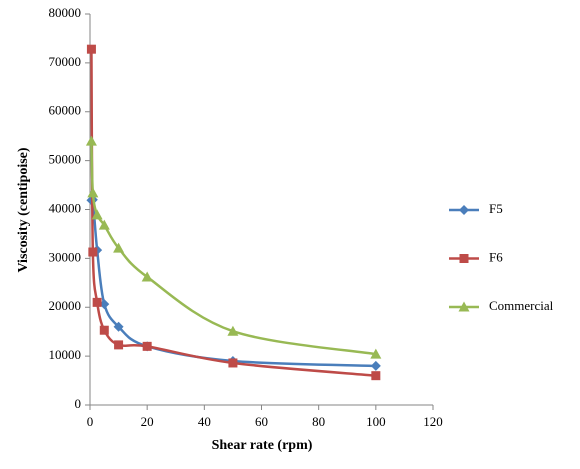 This screenshot has width=580, height=469. I want to click on x-tick-label: 80, so click(318, 421).